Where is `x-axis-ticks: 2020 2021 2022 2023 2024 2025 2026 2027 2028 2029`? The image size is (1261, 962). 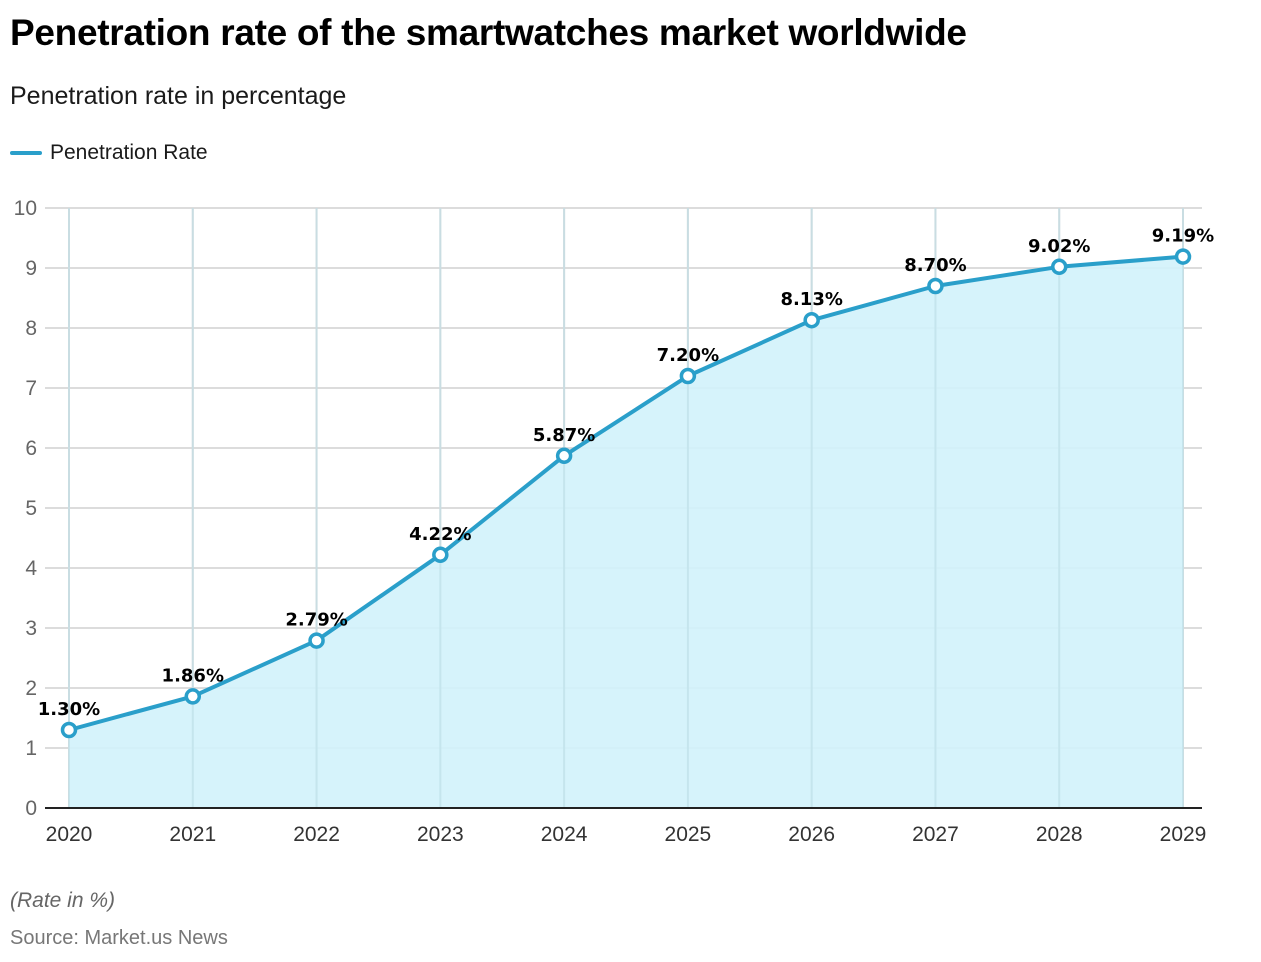
x-axis-ticks: 2020 2021 2022 2023 2024 2025 2026 2027 2028 2029 is located at coordinates (626, 834).